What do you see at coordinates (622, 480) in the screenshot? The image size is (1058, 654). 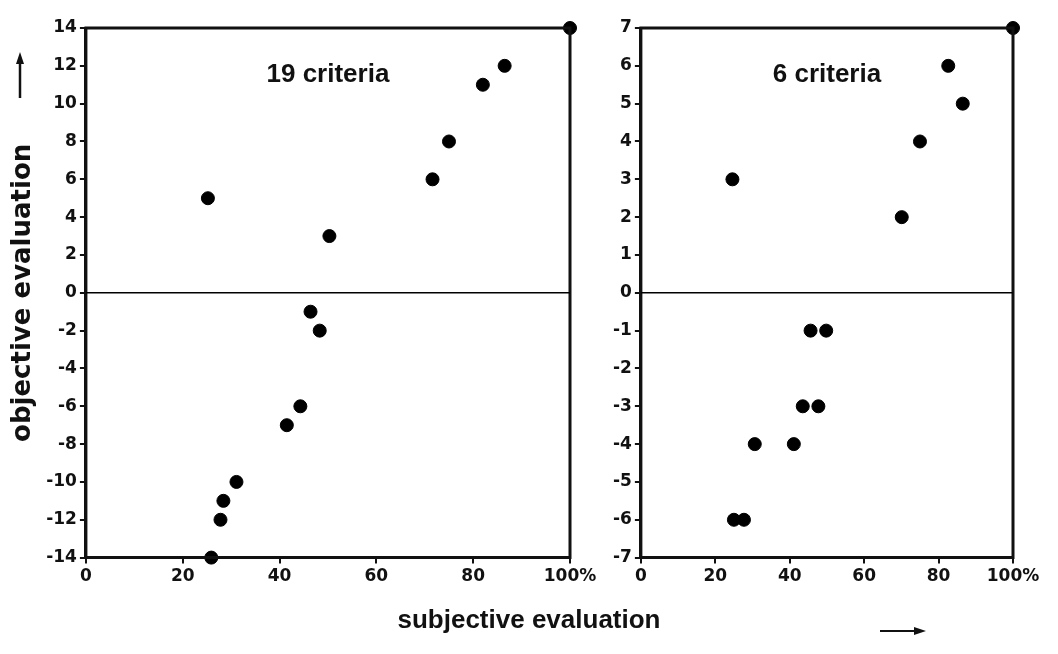 I see `y-tick-label: -5` at bounding box center [622, 480].